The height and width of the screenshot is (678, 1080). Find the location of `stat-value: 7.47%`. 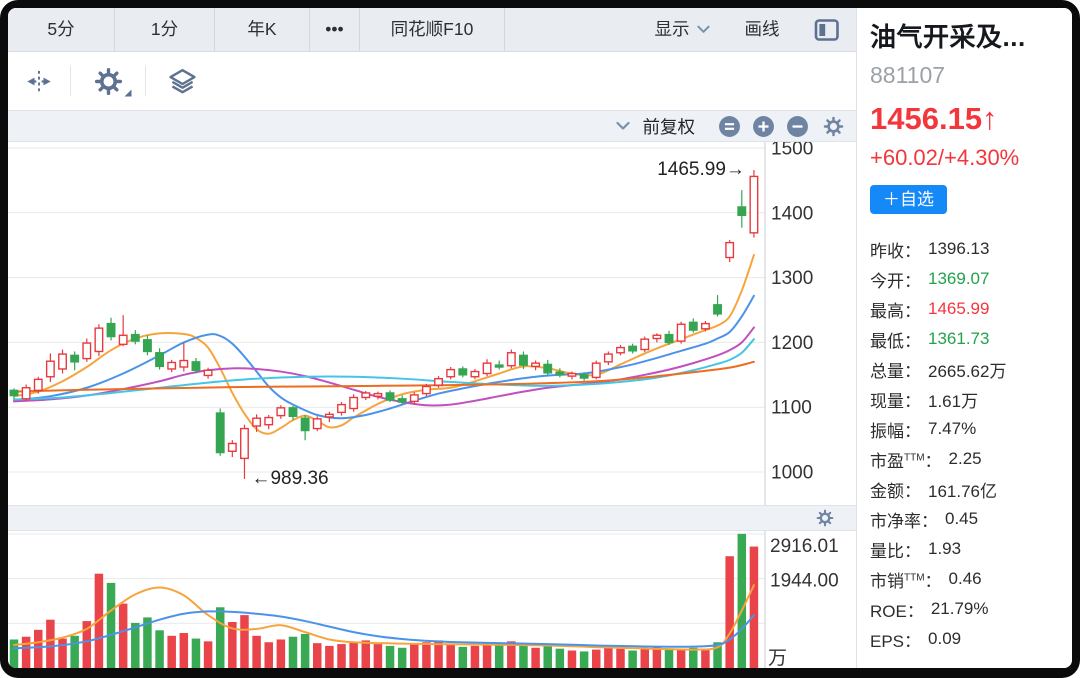

stat-value: 7.47% is located at coordinates (952, 428).